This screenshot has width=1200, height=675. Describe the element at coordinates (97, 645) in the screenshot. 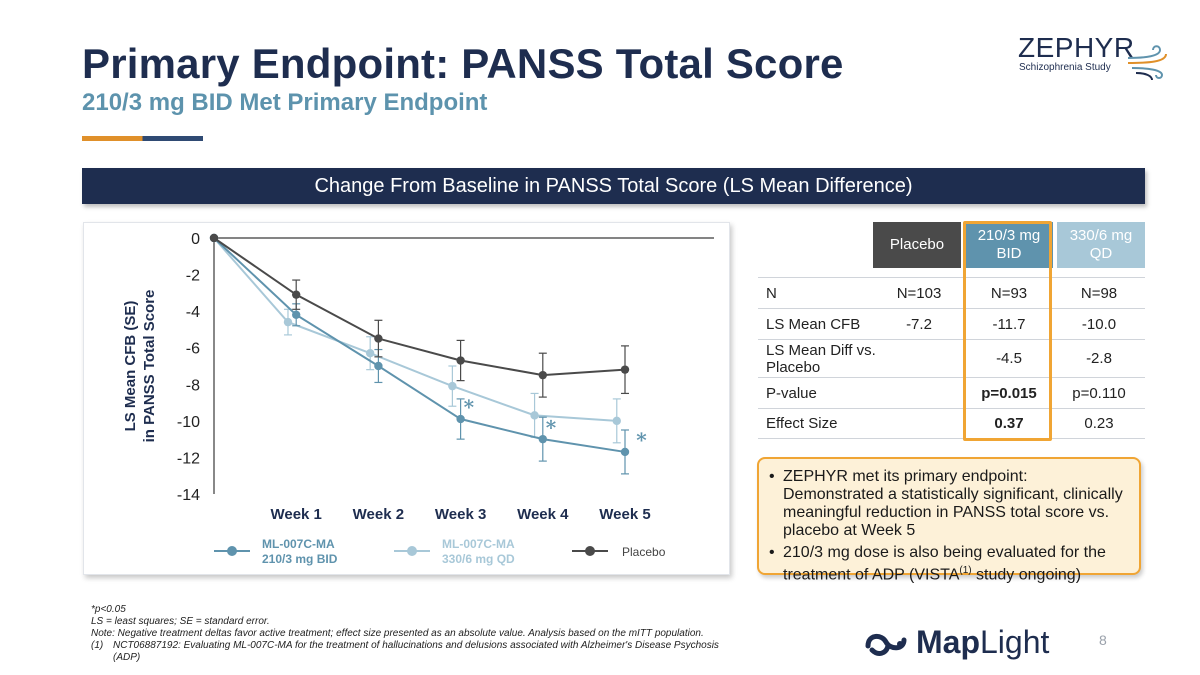

I see `footnote-ref-number: (1)` at that location.